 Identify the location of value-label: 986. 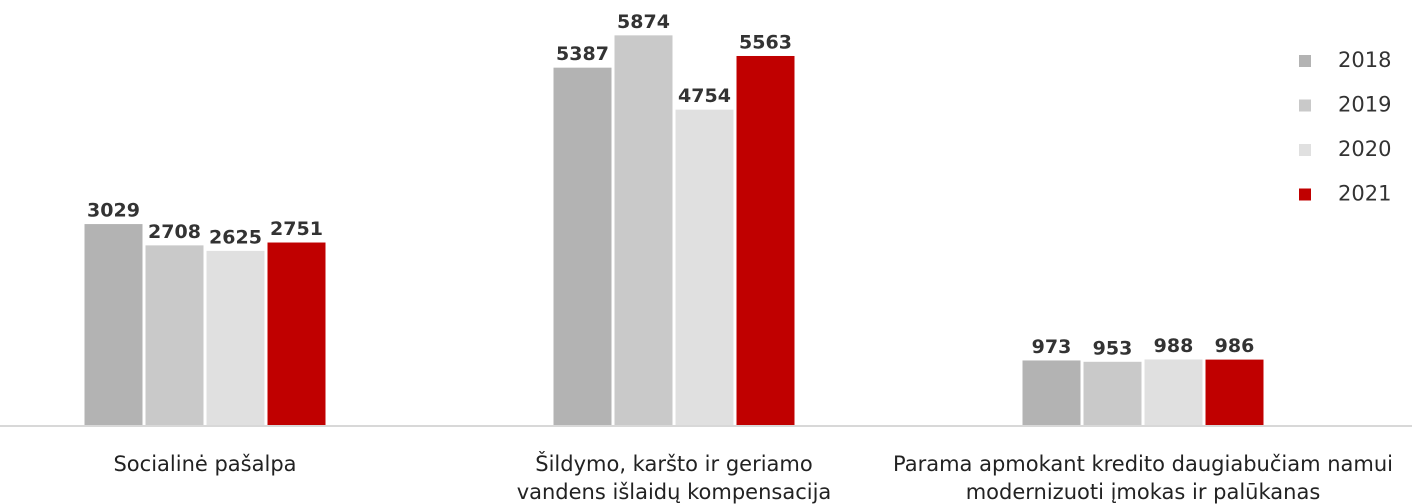
(1235, 346).